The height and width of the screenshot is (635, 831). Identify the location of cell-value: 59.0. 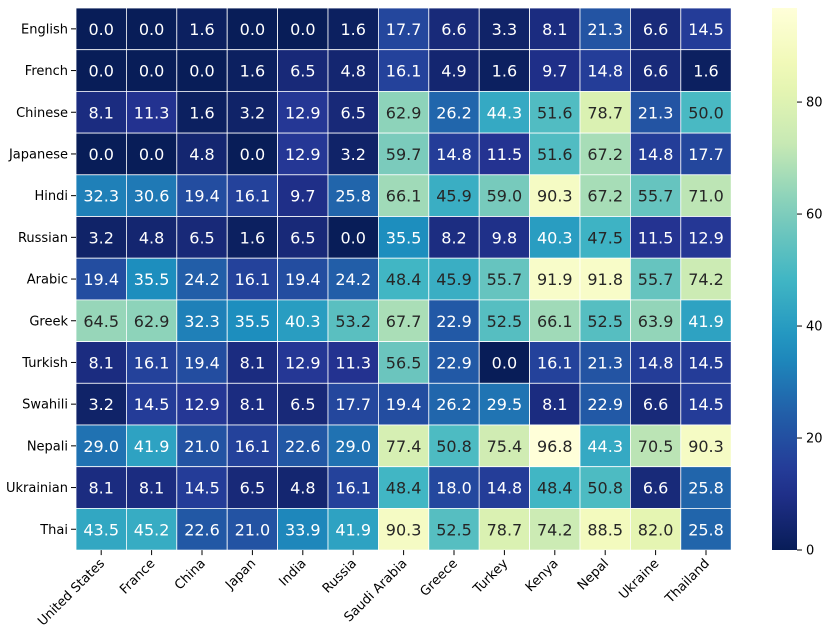
(505, 196).